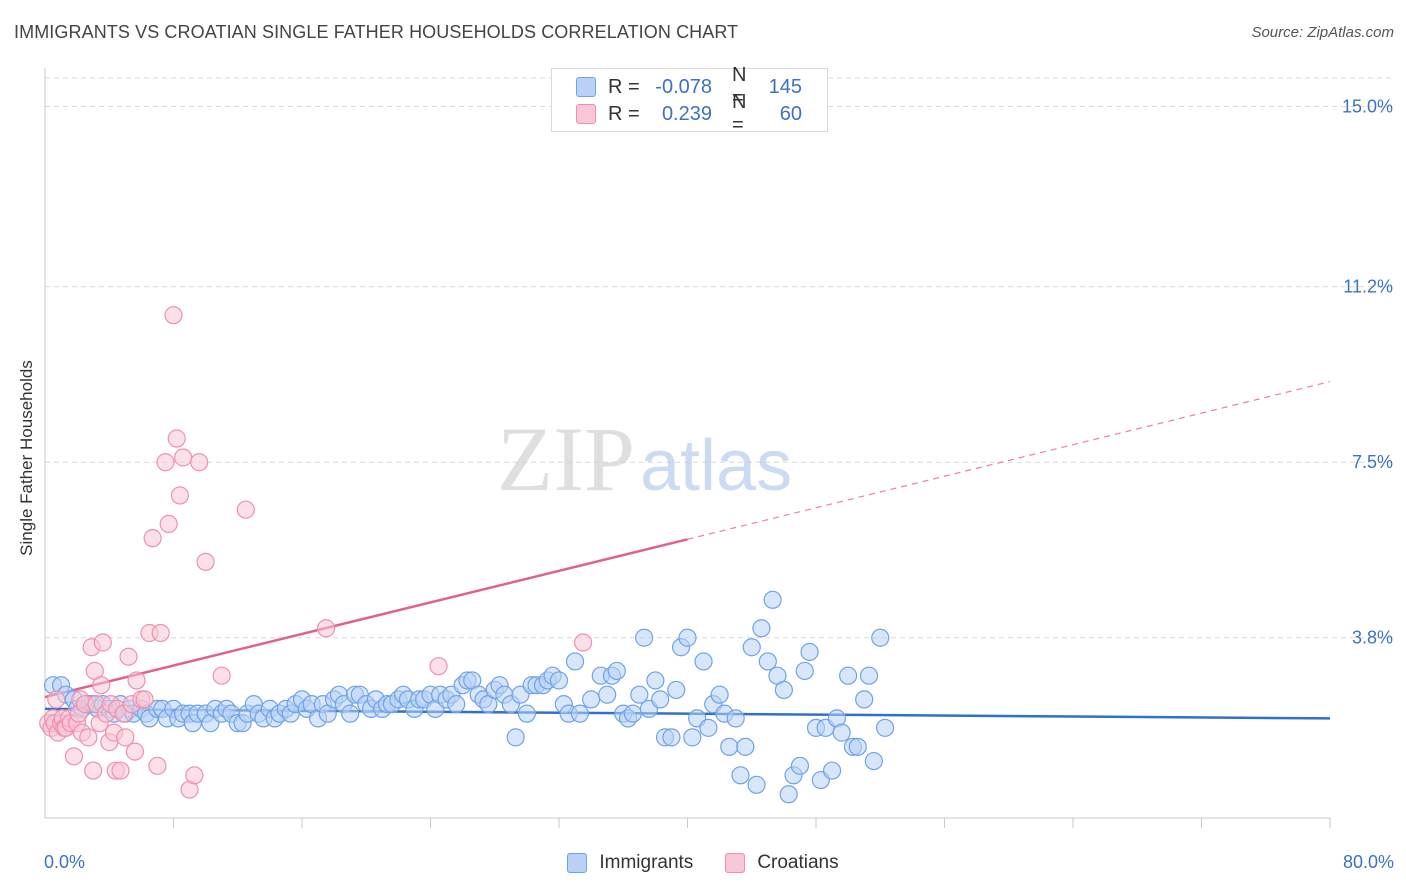 This screenshot has width=1406, height=892. I want to click on legend: R = -0.078 N = 145 R = 0.239 N = 60, so click(689, 100).